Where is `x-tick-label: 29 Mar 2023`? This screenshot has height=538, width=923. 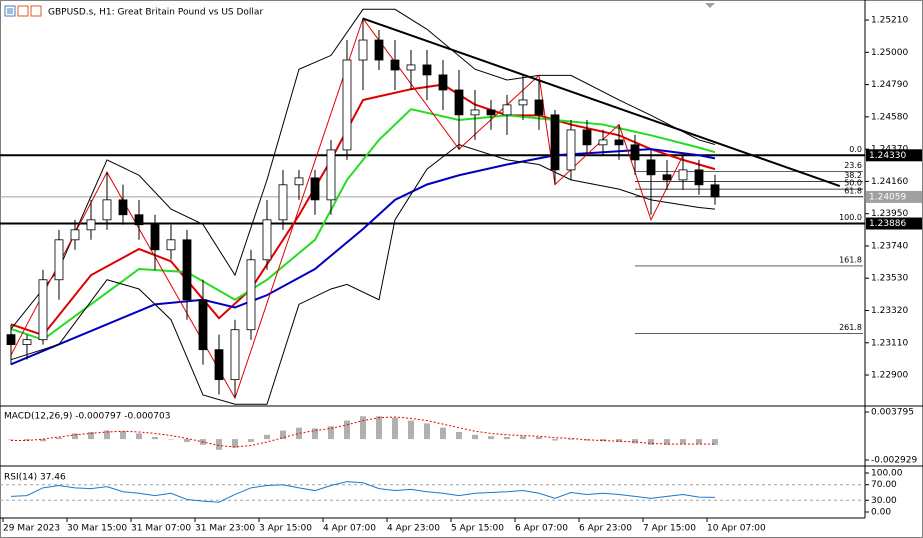
x-tick-label: 29 Mar 2023 is located at coordinates (31, 529).